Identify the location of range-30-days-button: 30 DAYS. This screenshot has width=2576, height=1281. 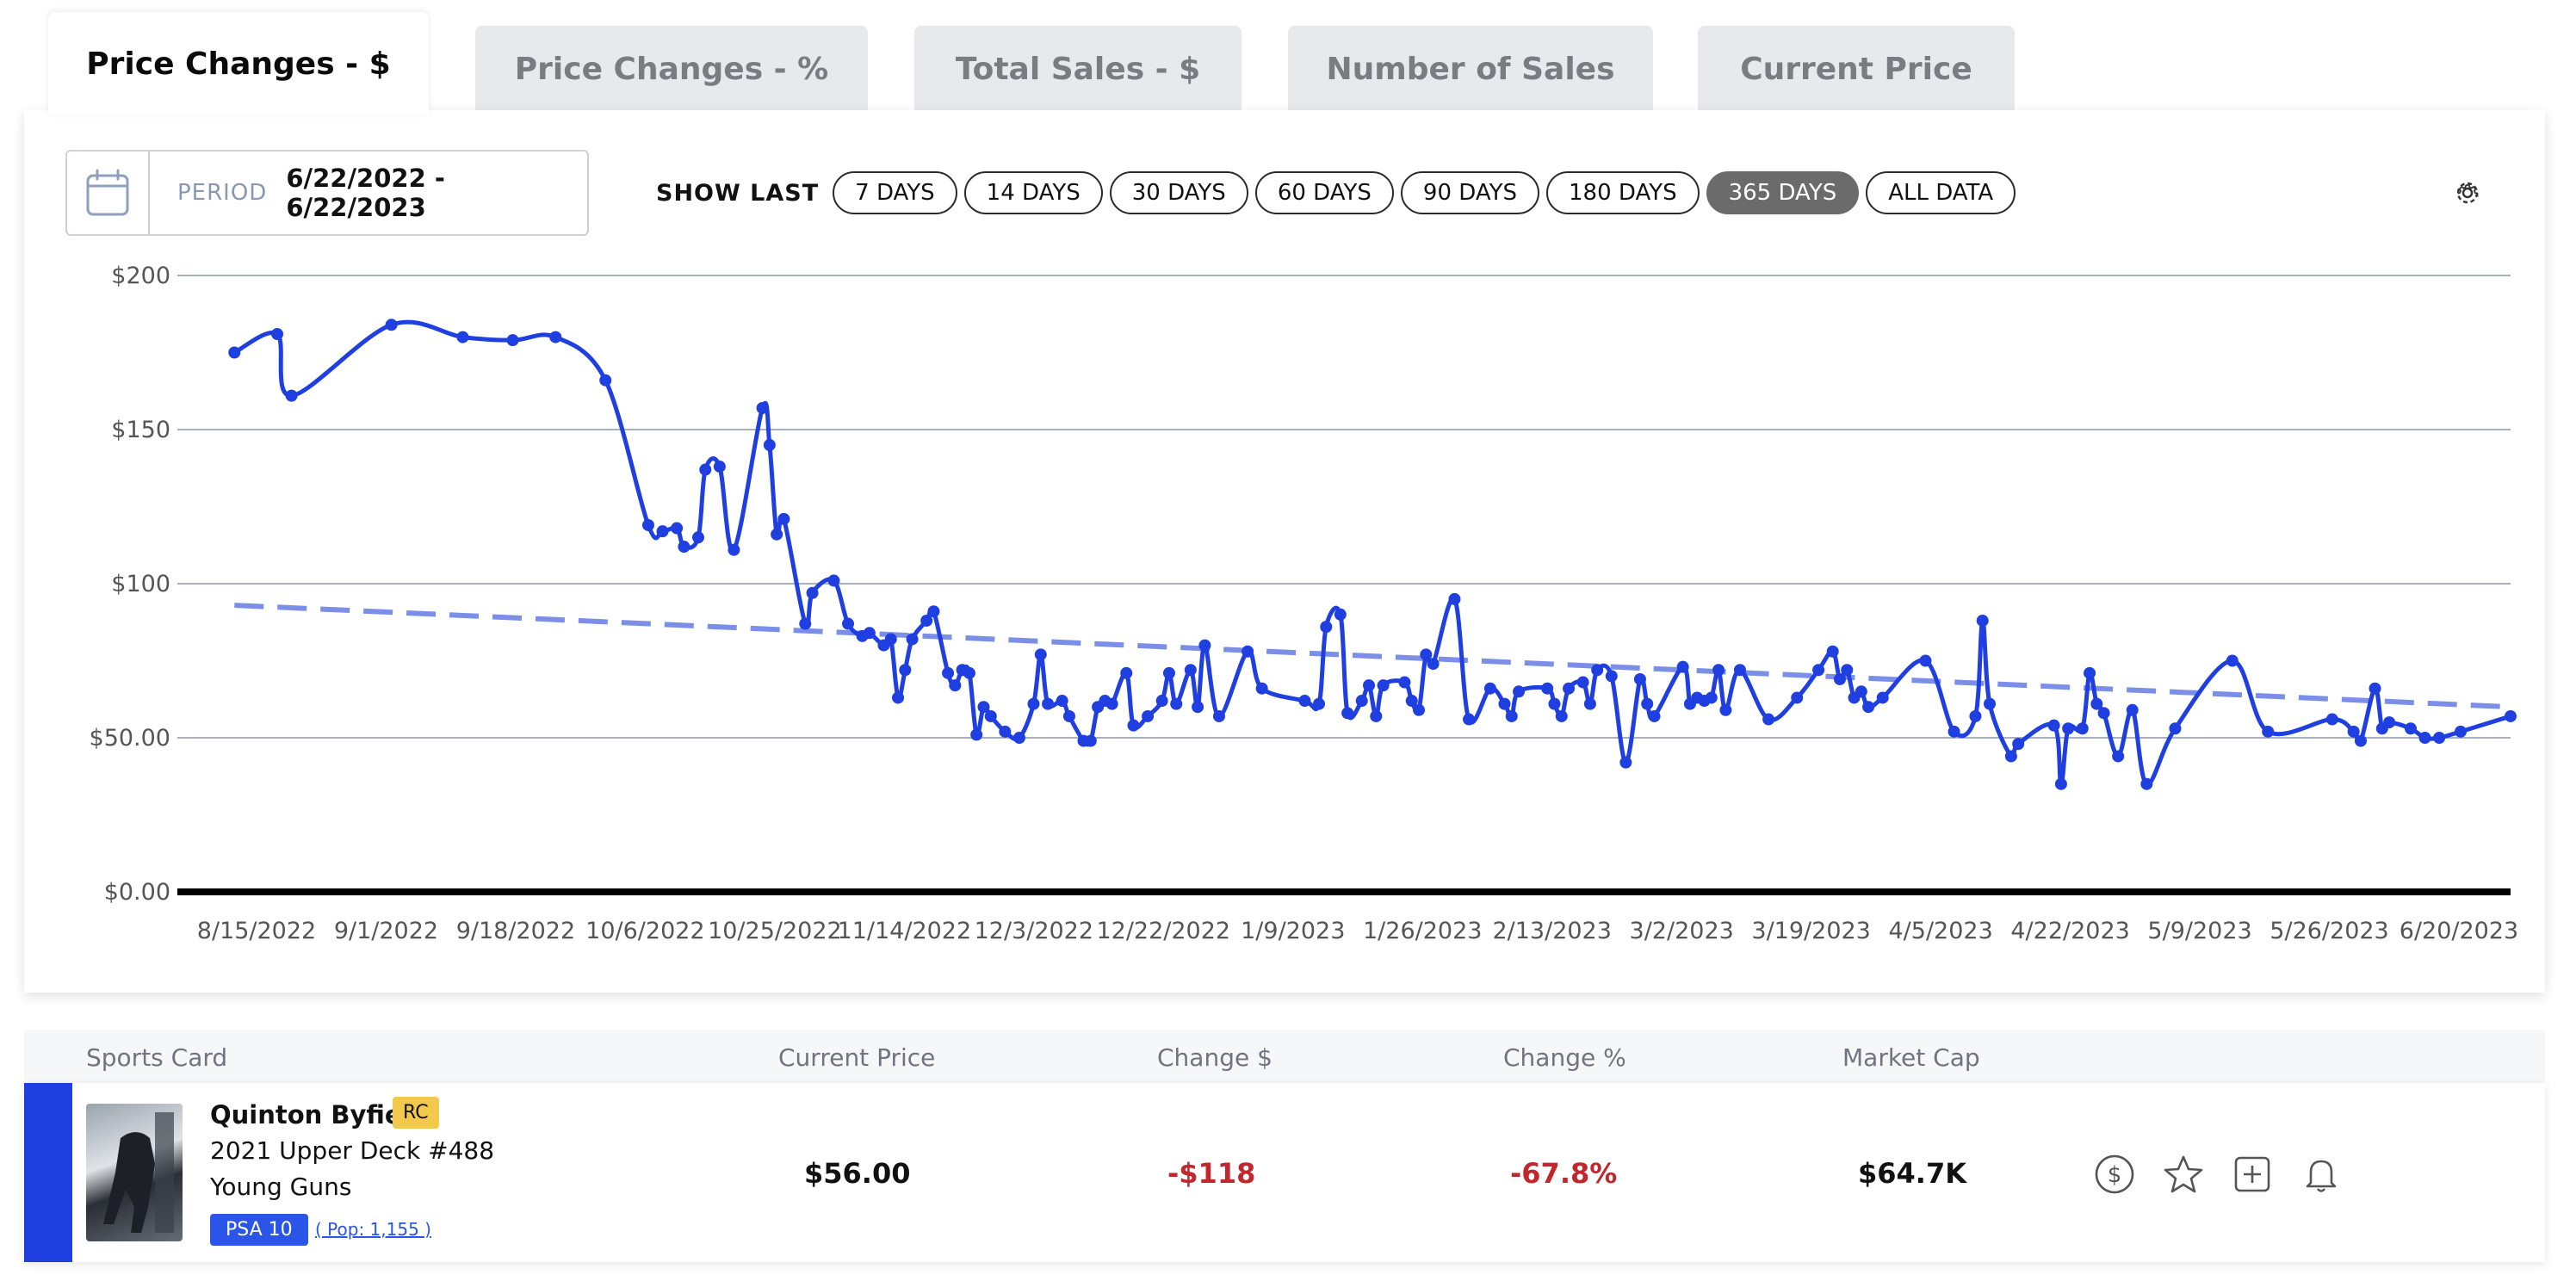
(1179, 192).